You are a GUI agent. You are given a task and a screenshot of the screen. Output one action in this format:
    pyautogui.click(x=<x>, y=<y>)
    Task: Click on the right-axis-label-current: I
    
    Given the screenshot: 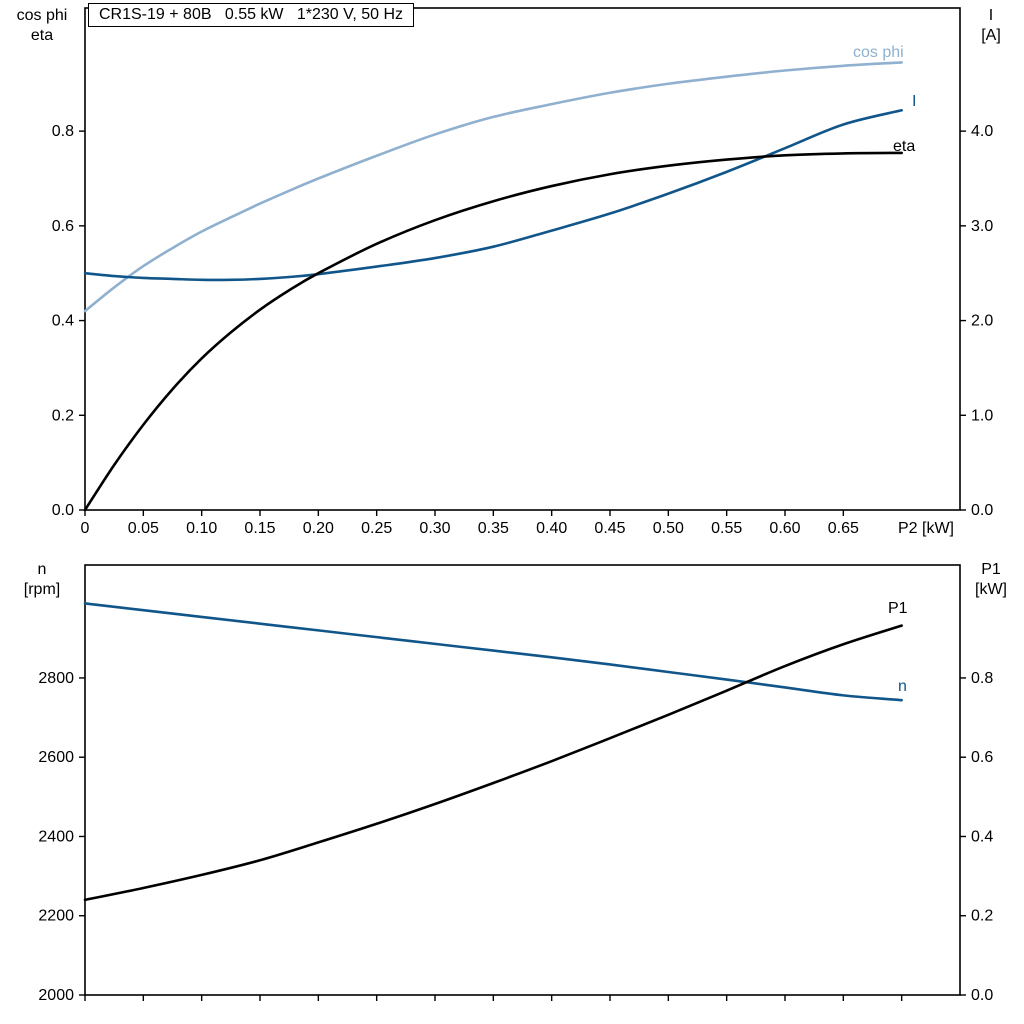 What is the action you would take?
    pyautogui.click(x=991, y=15)
    